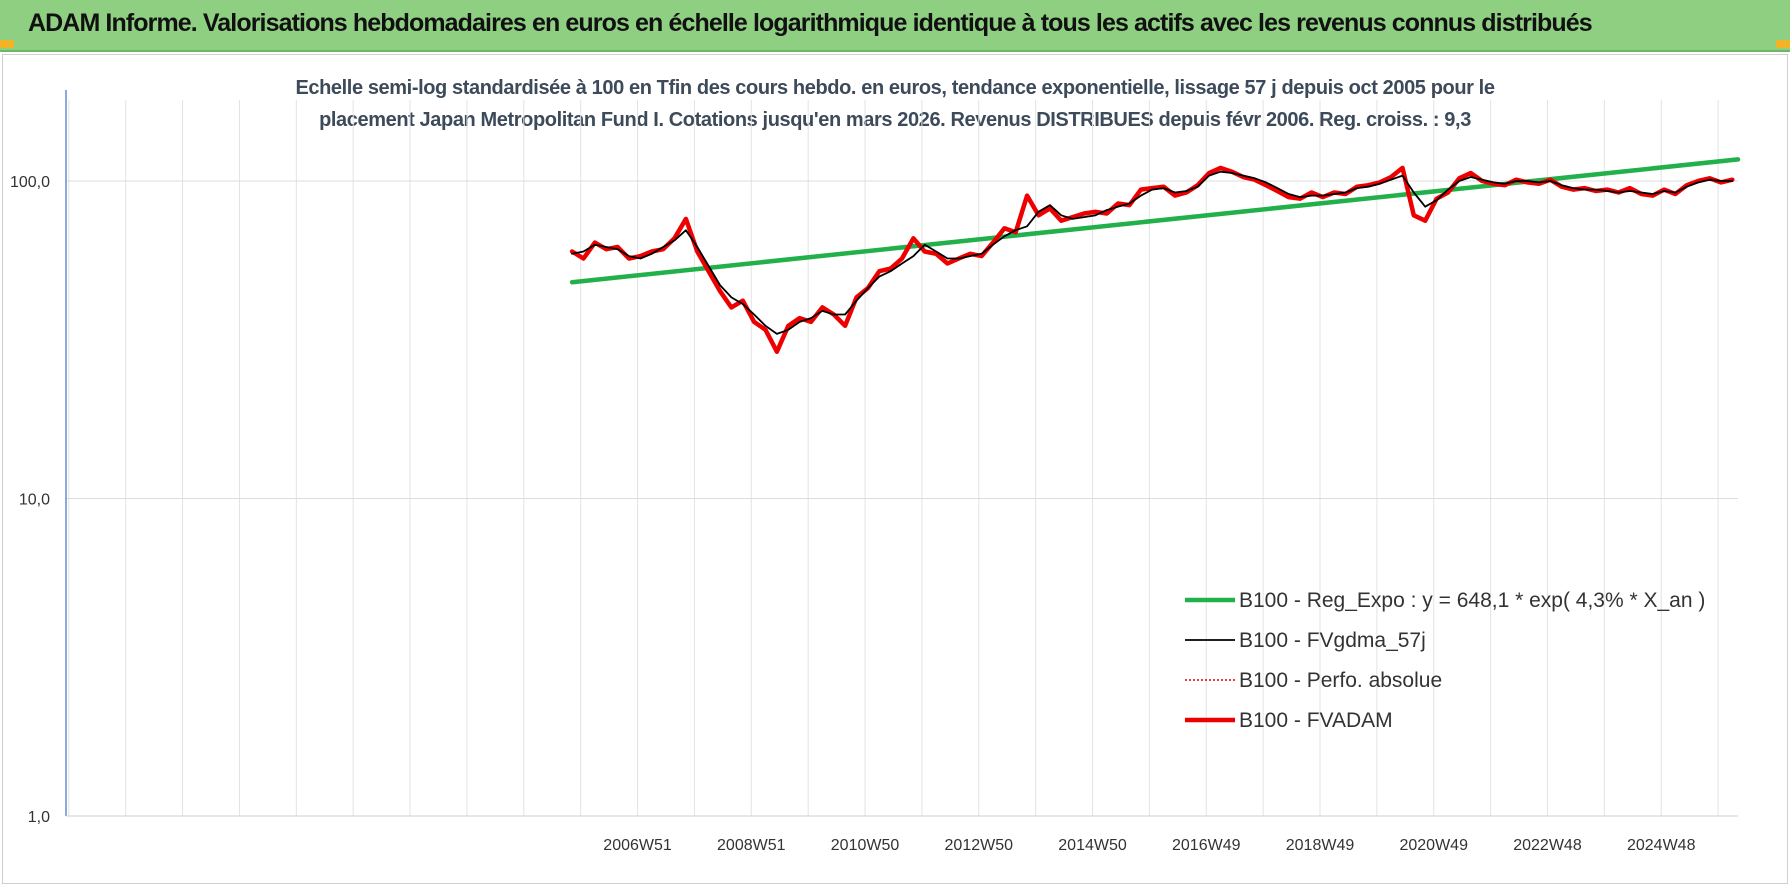 Image resolution: width=1790 pixels, height=888 pixels. What do you see at coordinates (1433, 845) in the screenshot?
I see `x-tick-label: 2020W49` at bounding box center [1433, 845].